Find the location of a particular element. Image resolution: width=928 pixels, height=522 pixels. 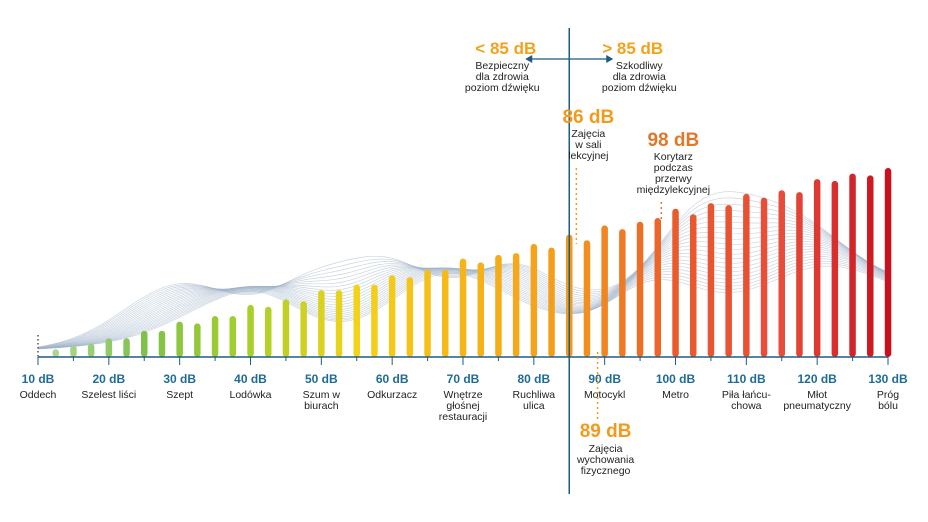

tick-label: 60 dB is located at coordinates (392, 379).